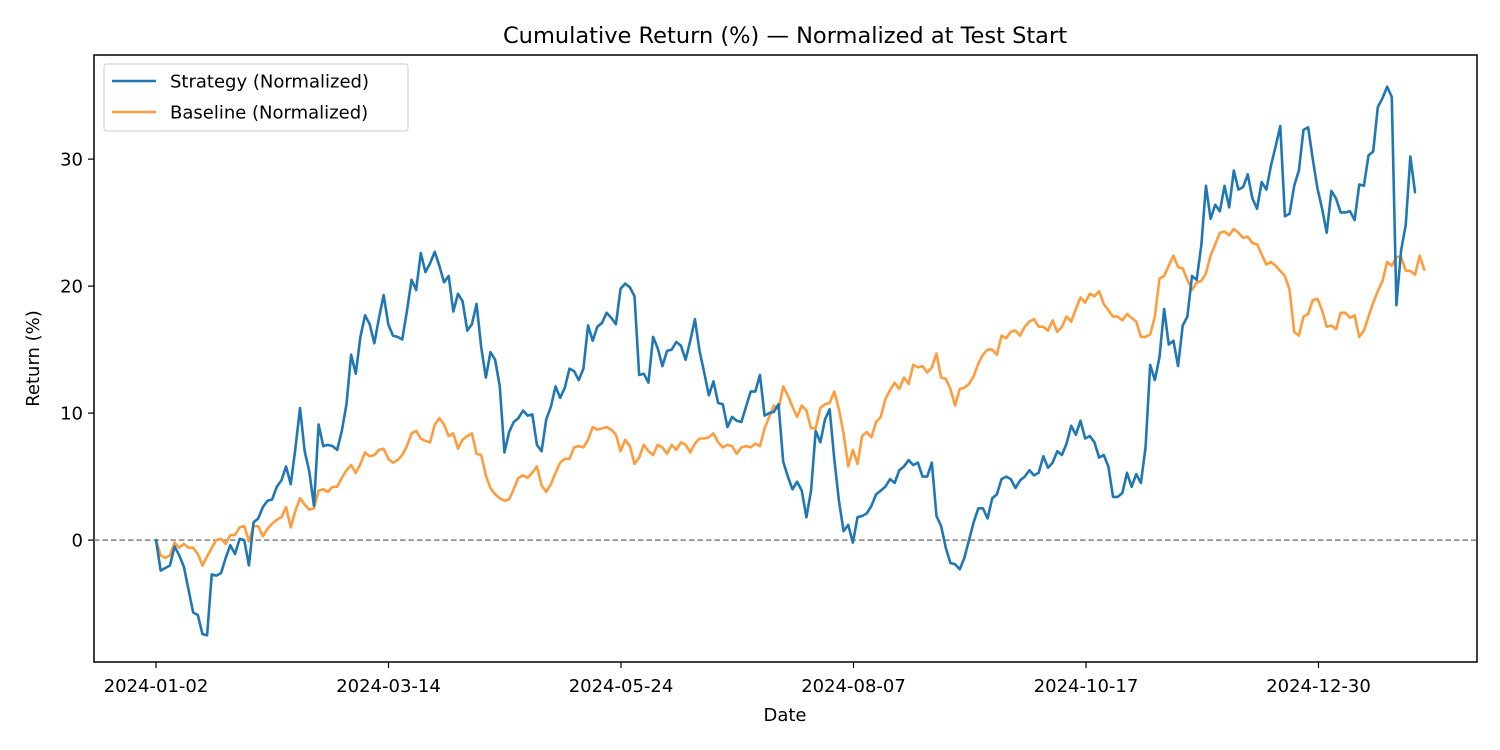 Image resolution: width=1500 pixels, height=750 pixels. What do you see at coordinates (33, 358) in the screenshot?
I see `y-axis-label: Return (%)` at bounding box center [33, 358].